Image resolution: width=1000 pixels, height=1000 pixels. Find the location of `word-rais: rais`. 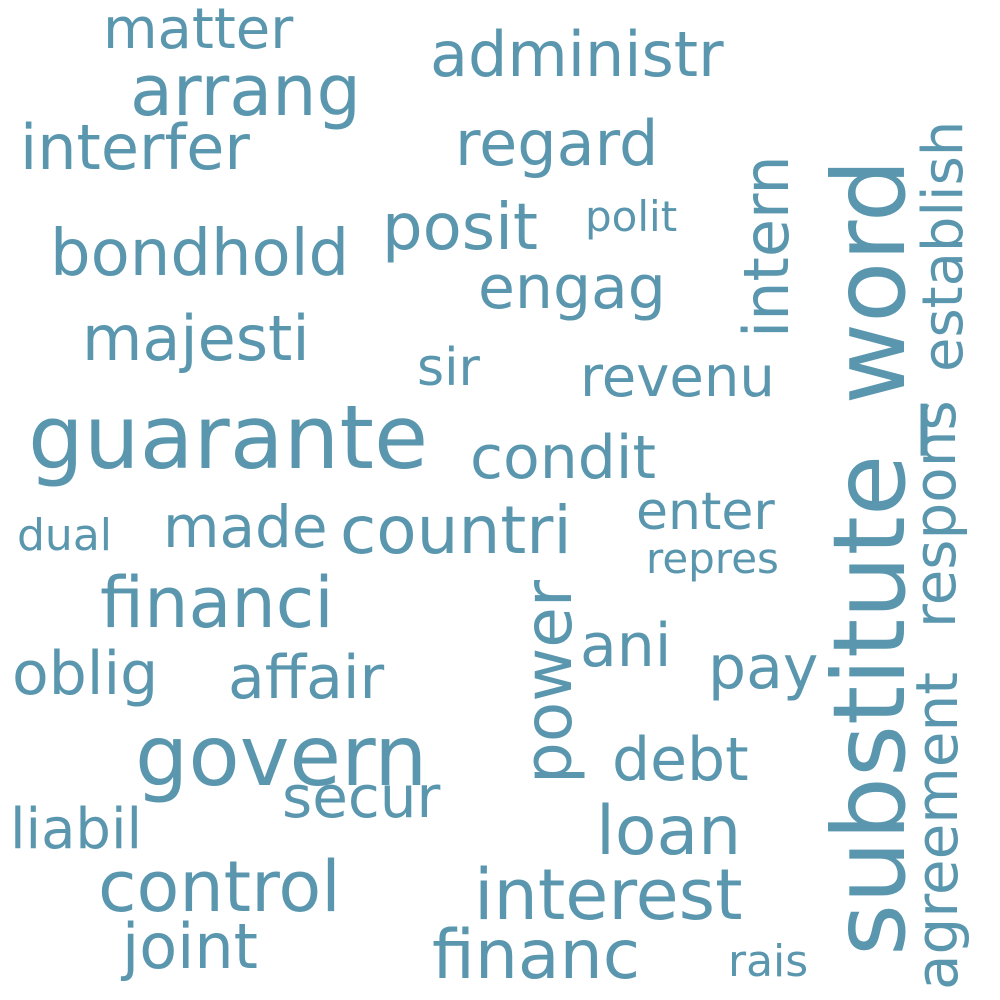

word-rais: rais is located at coordinates (768, 961).